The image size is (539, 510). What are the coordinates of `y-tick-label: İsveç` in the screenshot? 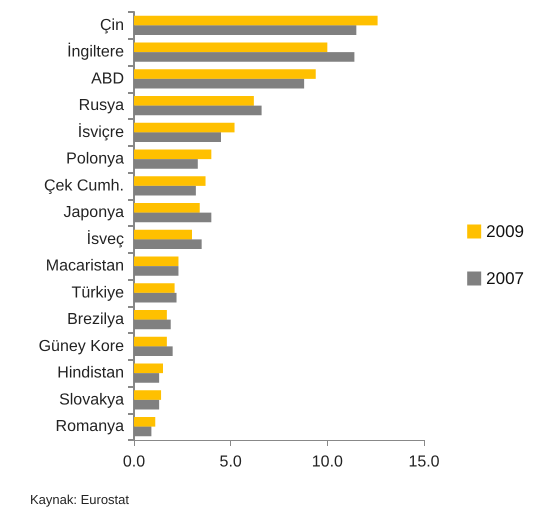 It's located at (105, 239).